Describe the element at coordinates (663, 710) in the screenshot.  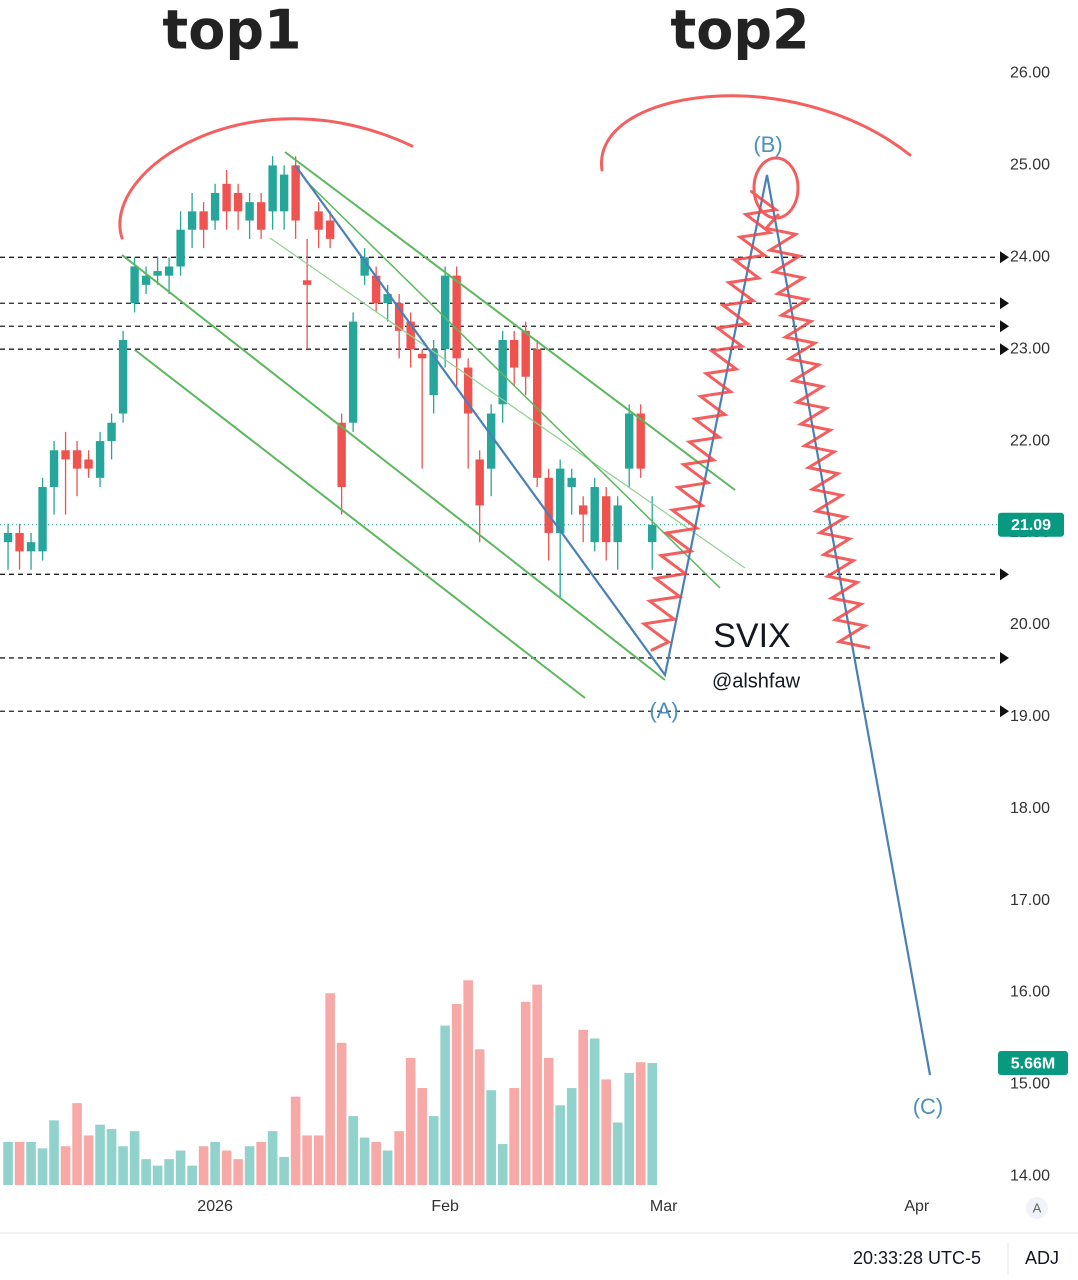
I see `wave-label: (A)` at that location.